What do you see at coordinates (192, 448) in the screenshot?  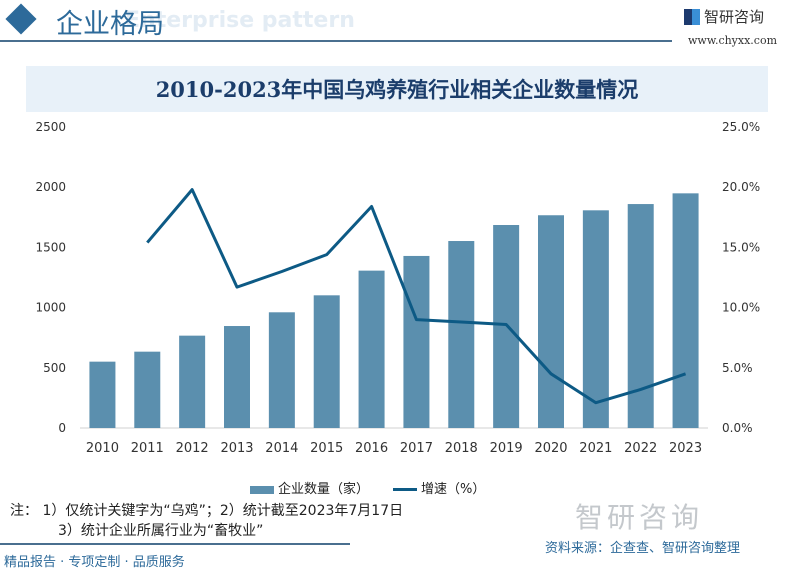 I see `x-tick-label: 2012` at bounding box center [192, 448].